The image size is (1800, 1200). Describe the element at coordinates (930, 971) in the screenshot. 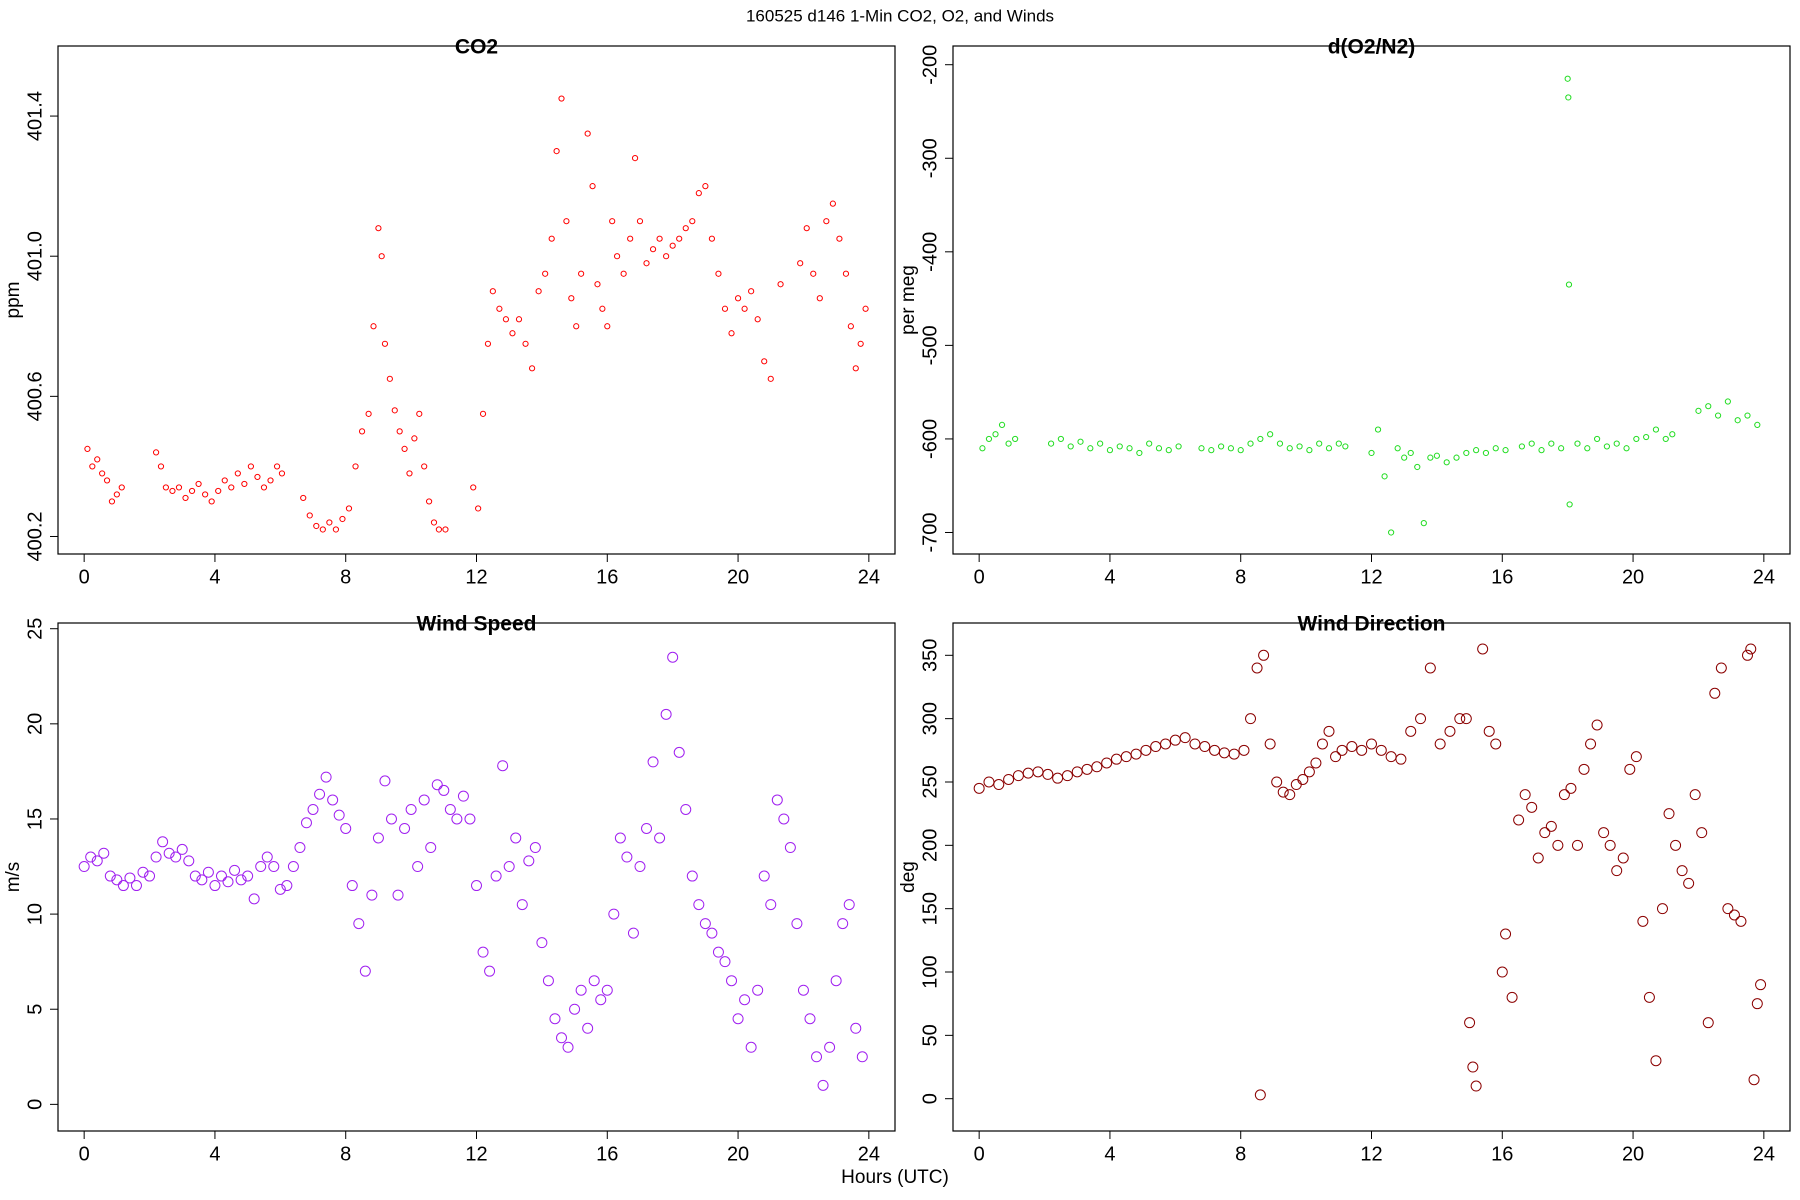

I see `y-tick-label: 100` at that location.